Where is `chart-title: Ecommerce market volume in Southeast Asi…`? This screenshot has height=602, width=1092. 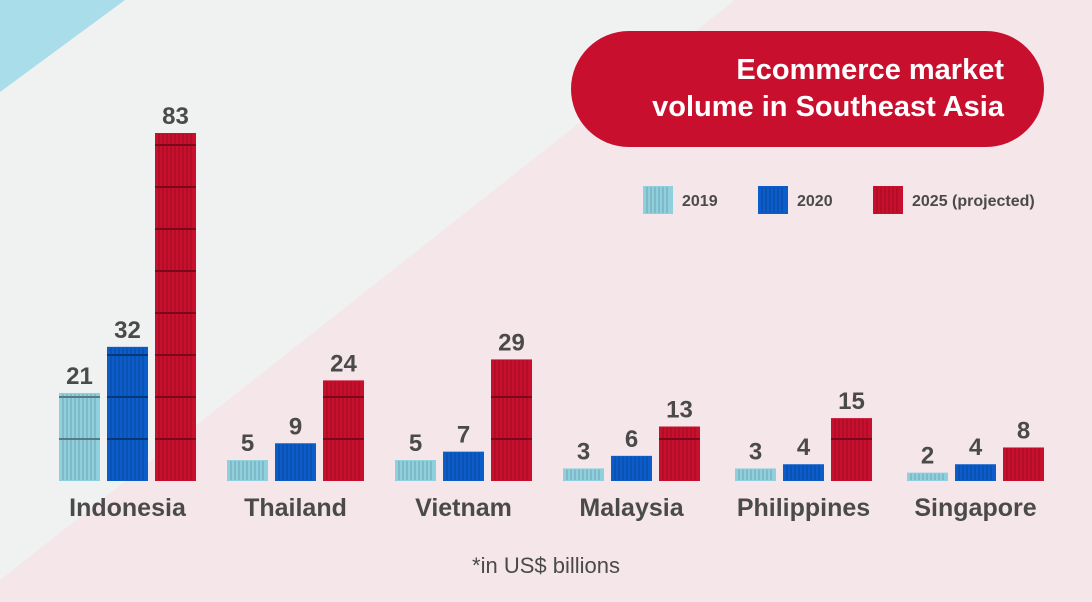 chart-title: Ecommerce market volume in Southeast Asi… is located at coordinates (828, 88).